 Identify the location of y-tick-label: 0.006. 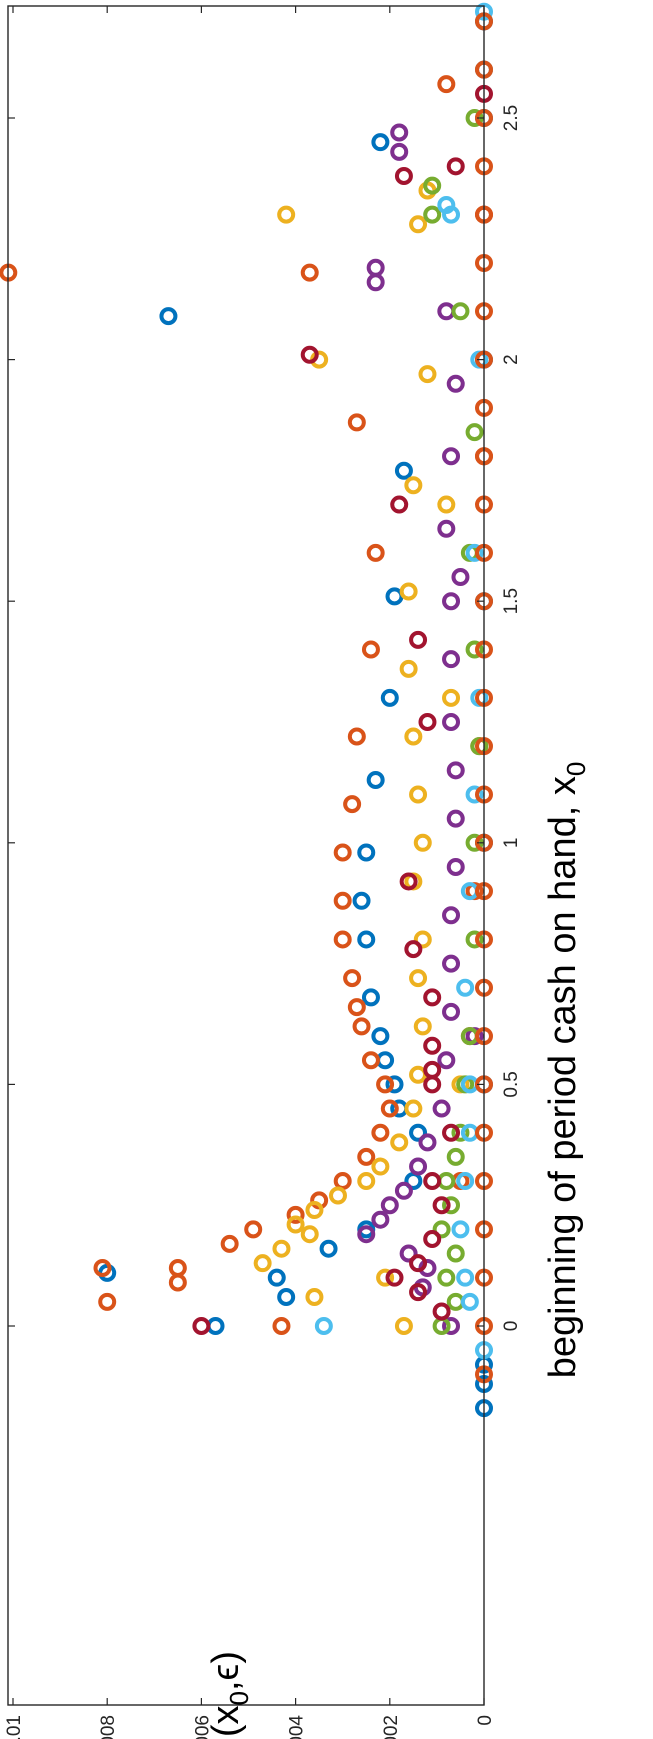
(202, 1727).